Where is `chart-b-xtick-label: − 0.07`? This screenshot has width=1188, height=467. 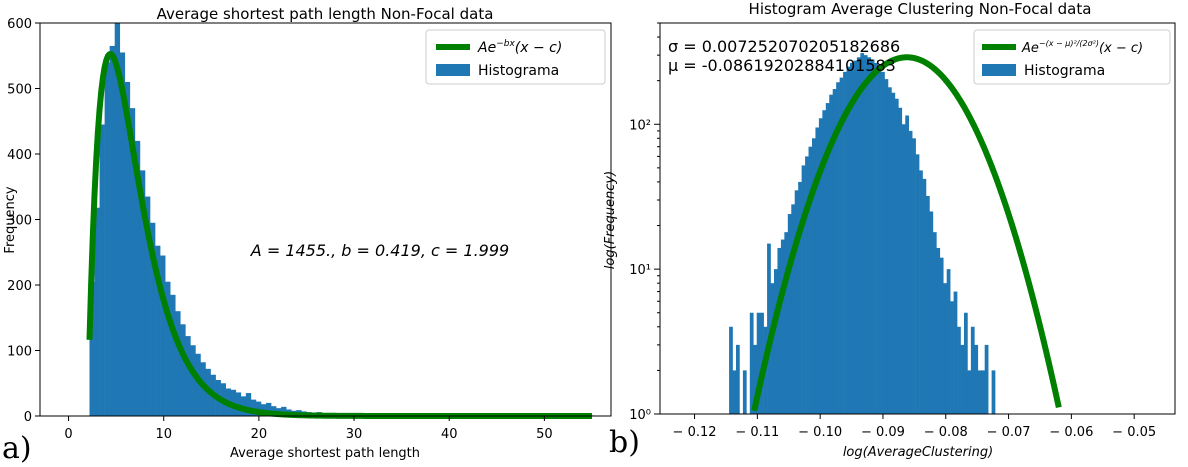 chart-b-xtick-label: − 0.07 is located at coordinates (1009, 432).